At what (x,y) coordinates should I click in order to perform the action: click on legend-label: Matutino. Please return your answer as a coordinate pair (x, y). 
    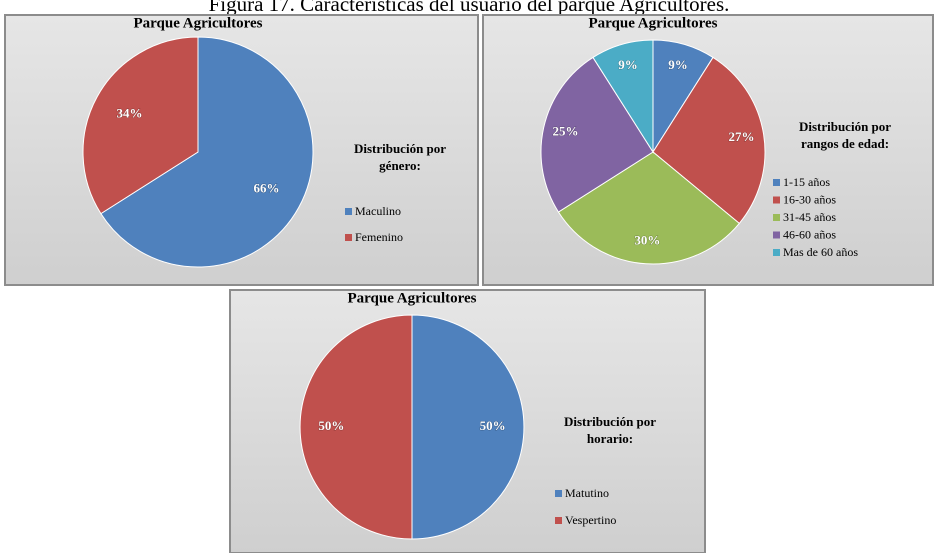
    Looking at the image, I should click on (587, 493).